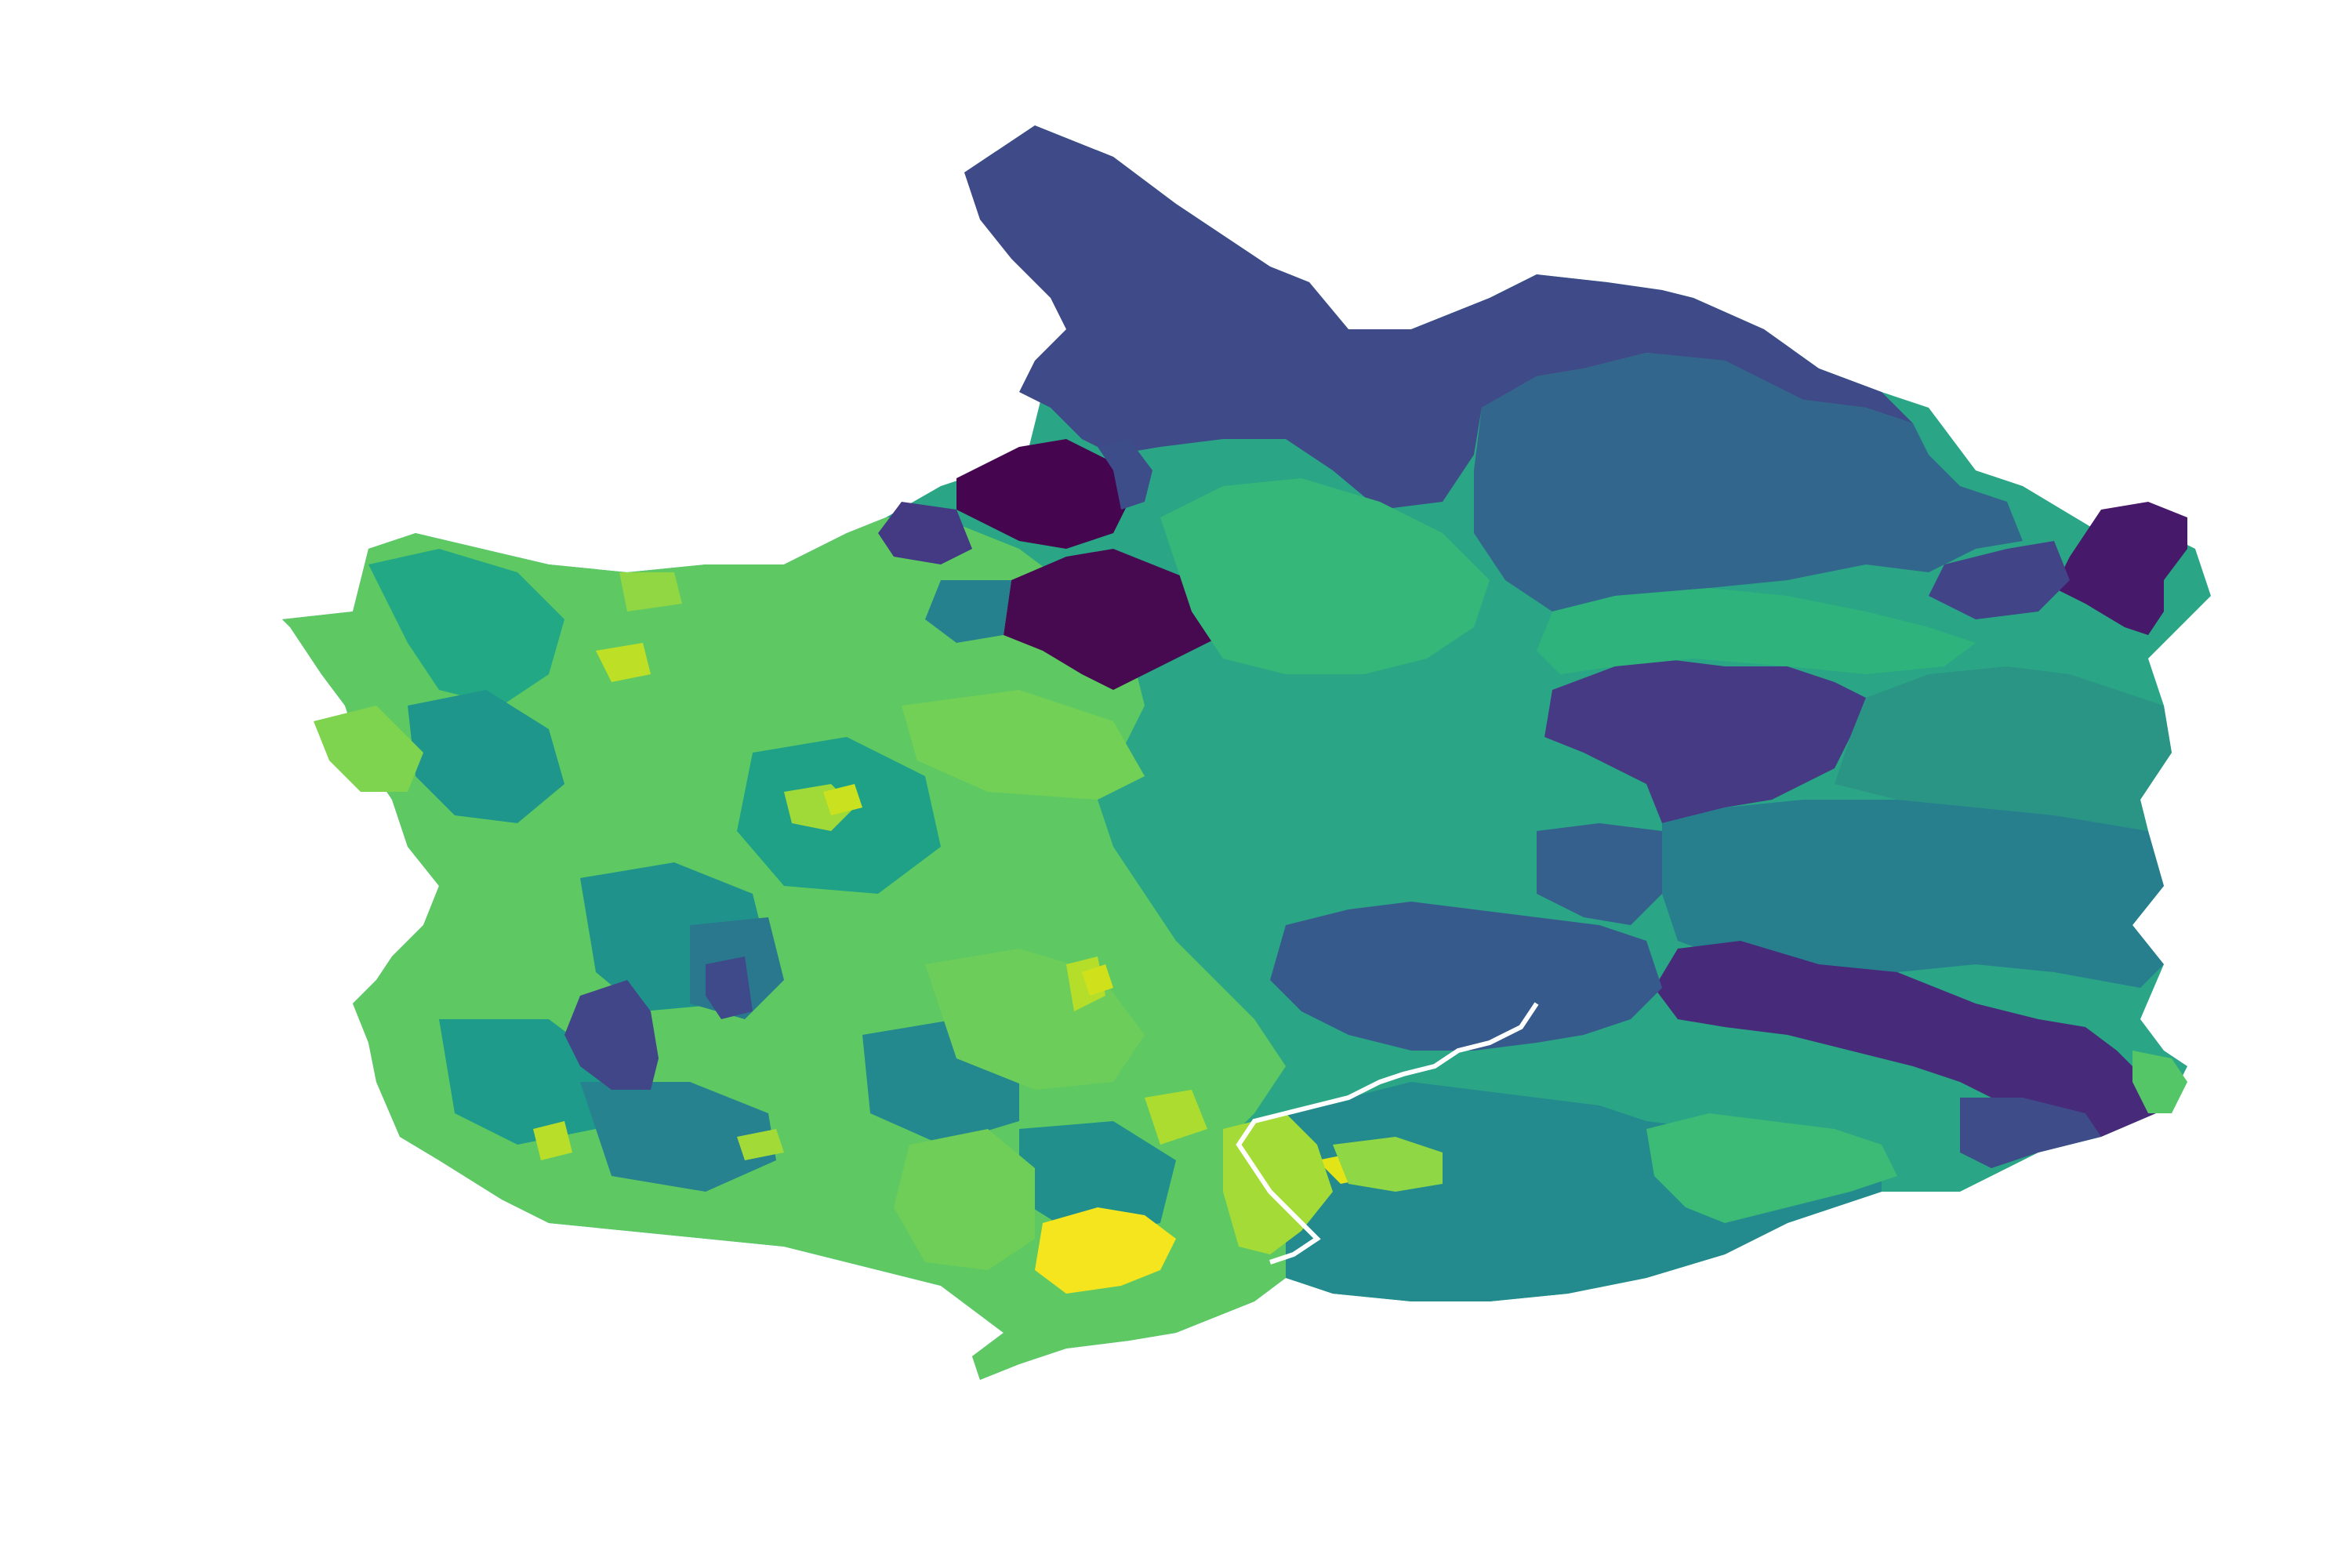 Image resolution: width=2352 pixels, height=1568 pixels. Describe the element at coordinates (1756, 631) in the screenshot. I see `east-green-belt` at that location.